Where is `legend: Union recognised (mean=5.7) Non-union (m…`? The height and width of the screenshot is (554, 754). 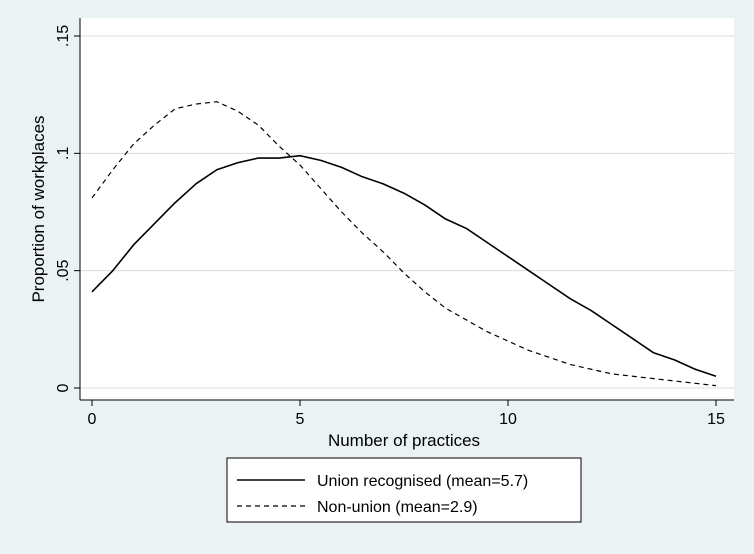 legend: Union recognised (mean=5.7) Non-union (m… is located at coordinates (404, 490).